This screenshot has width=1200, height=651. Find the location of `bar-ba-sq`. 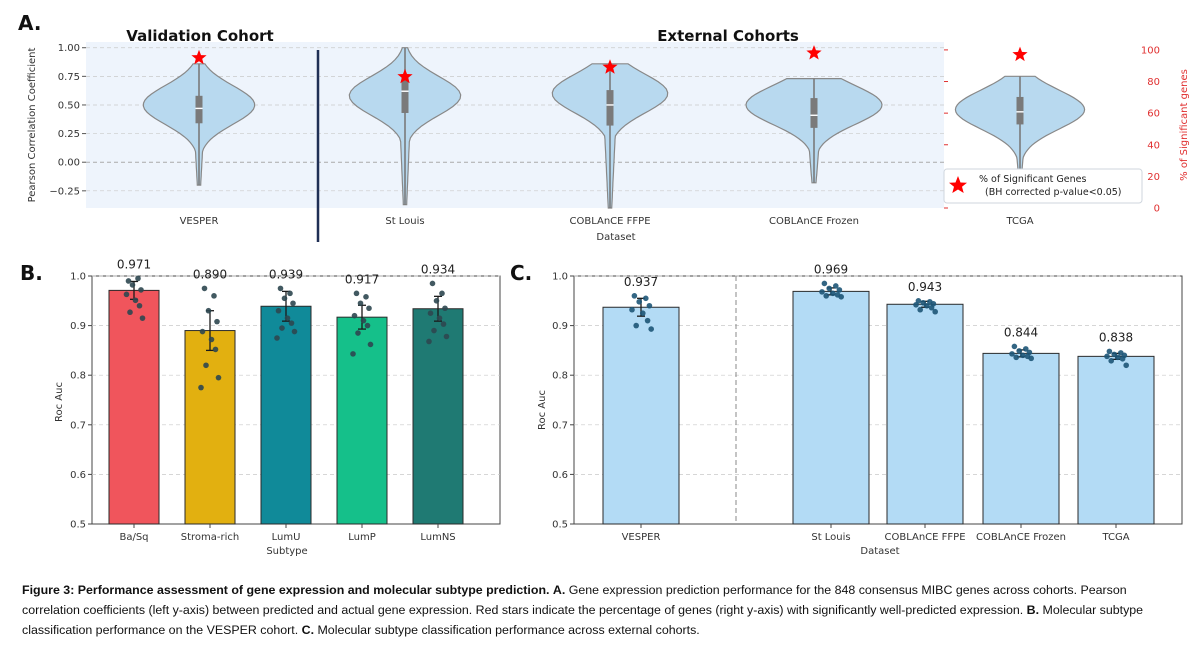

bar-ba-sq is located at coordinates (134, 407).